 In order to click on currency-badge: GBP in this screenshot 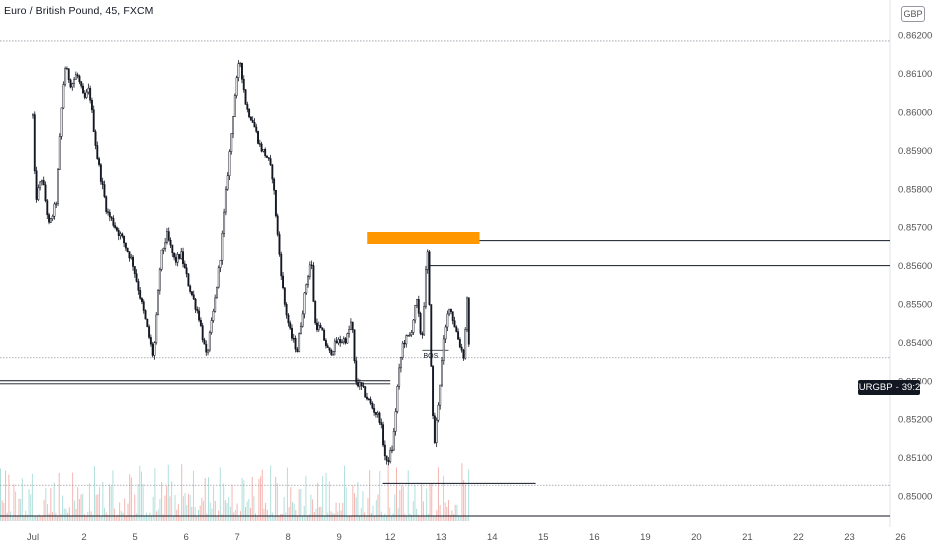, I will do `click(913, 14)`.